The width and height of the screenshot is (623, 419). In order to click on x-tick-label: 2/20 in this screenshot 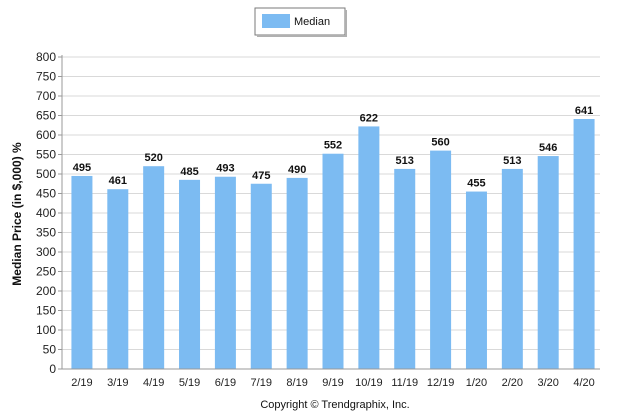, I will do `click(512, 383)`.